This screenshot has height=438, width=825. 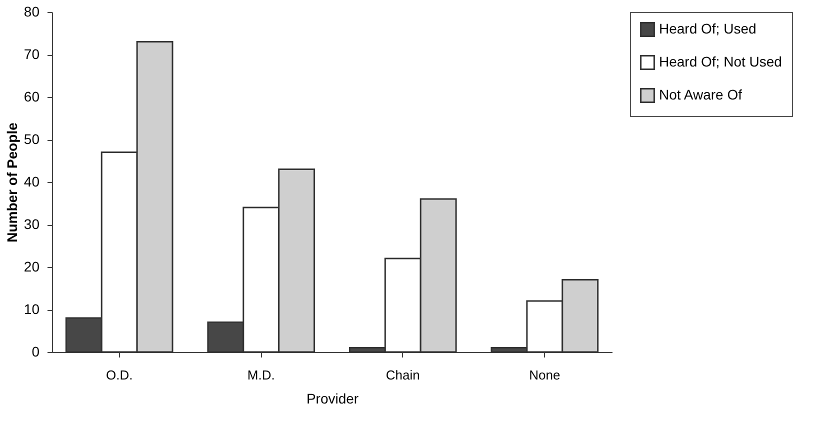 I want to click on legend-label: Heard Of; Used, so click(x=707, y=28).